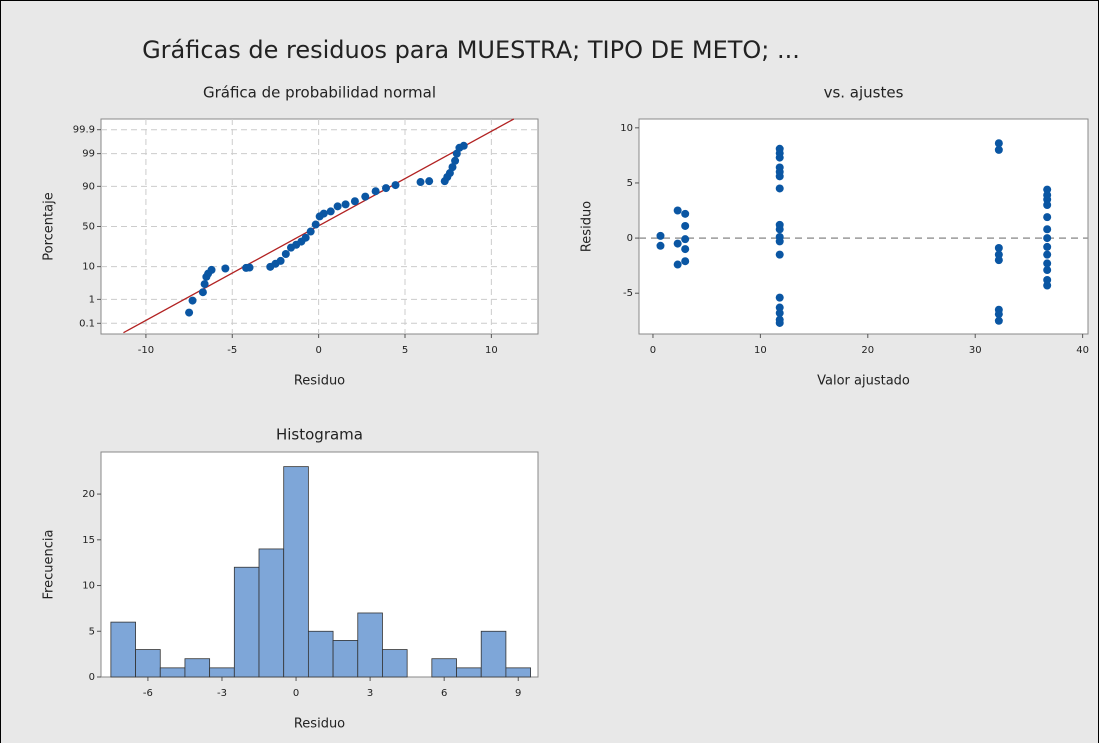  Describe the element at coordinates (444, 693) in the screenshot. I see `x-tick-label: 6` at that location.